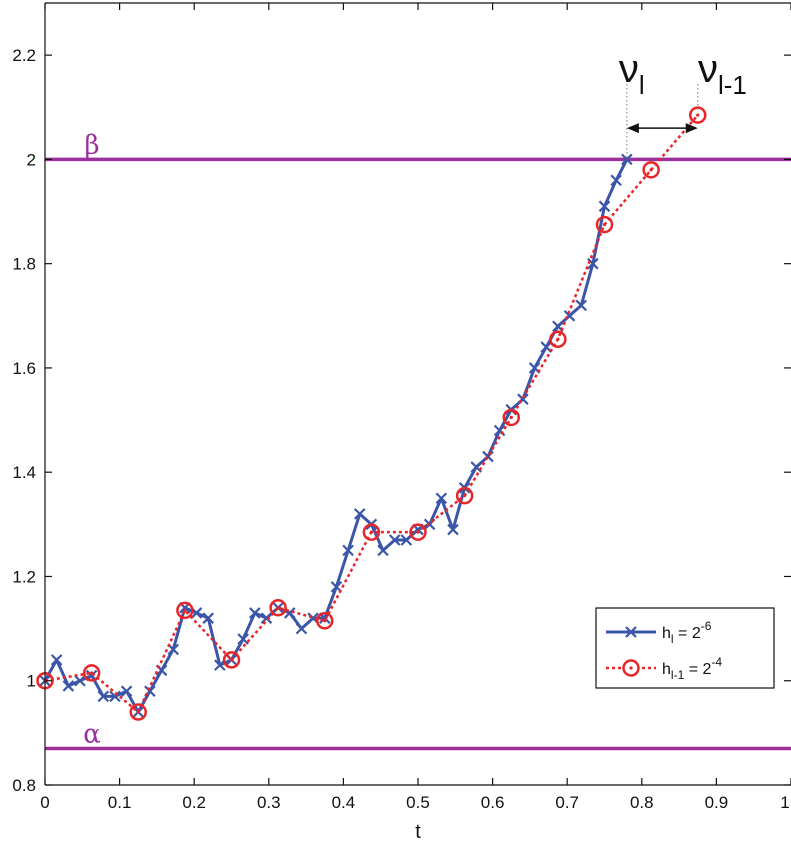  What do you see at coordinates (24, 264) in the screenshot?
I see `y-tick-label: 1.8` at bounding box center [24, 264].